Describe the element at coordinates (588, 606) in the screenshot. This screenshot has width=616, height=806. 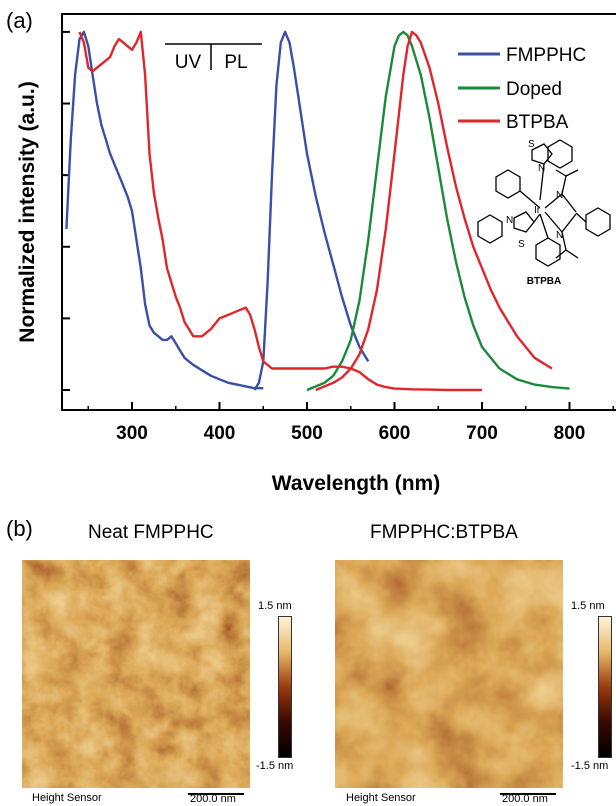
I see `colorbar-max-blend: 1.5 nm` at that location.